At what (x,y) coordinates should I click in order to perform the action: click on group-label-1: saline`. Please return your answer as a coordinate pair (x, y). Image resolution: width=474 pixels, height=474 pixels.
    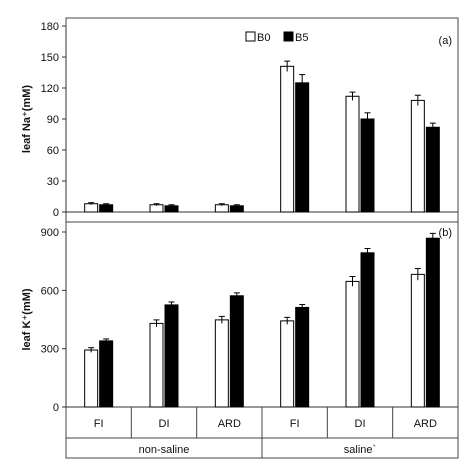
    Looking at the image, I should click on (360, 450).